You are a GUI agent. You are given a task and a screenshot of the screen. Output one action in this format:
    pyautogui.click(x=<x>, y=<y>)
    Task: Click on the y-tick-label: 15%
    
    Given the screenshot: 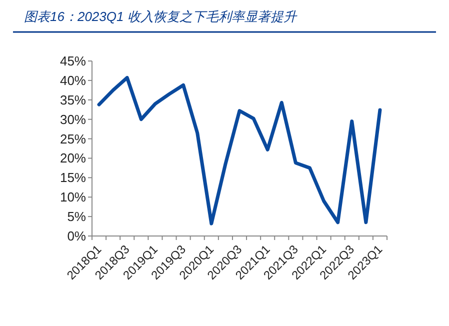 What is the action you would take?
    pyautogui.click(x=73, y=178)
    